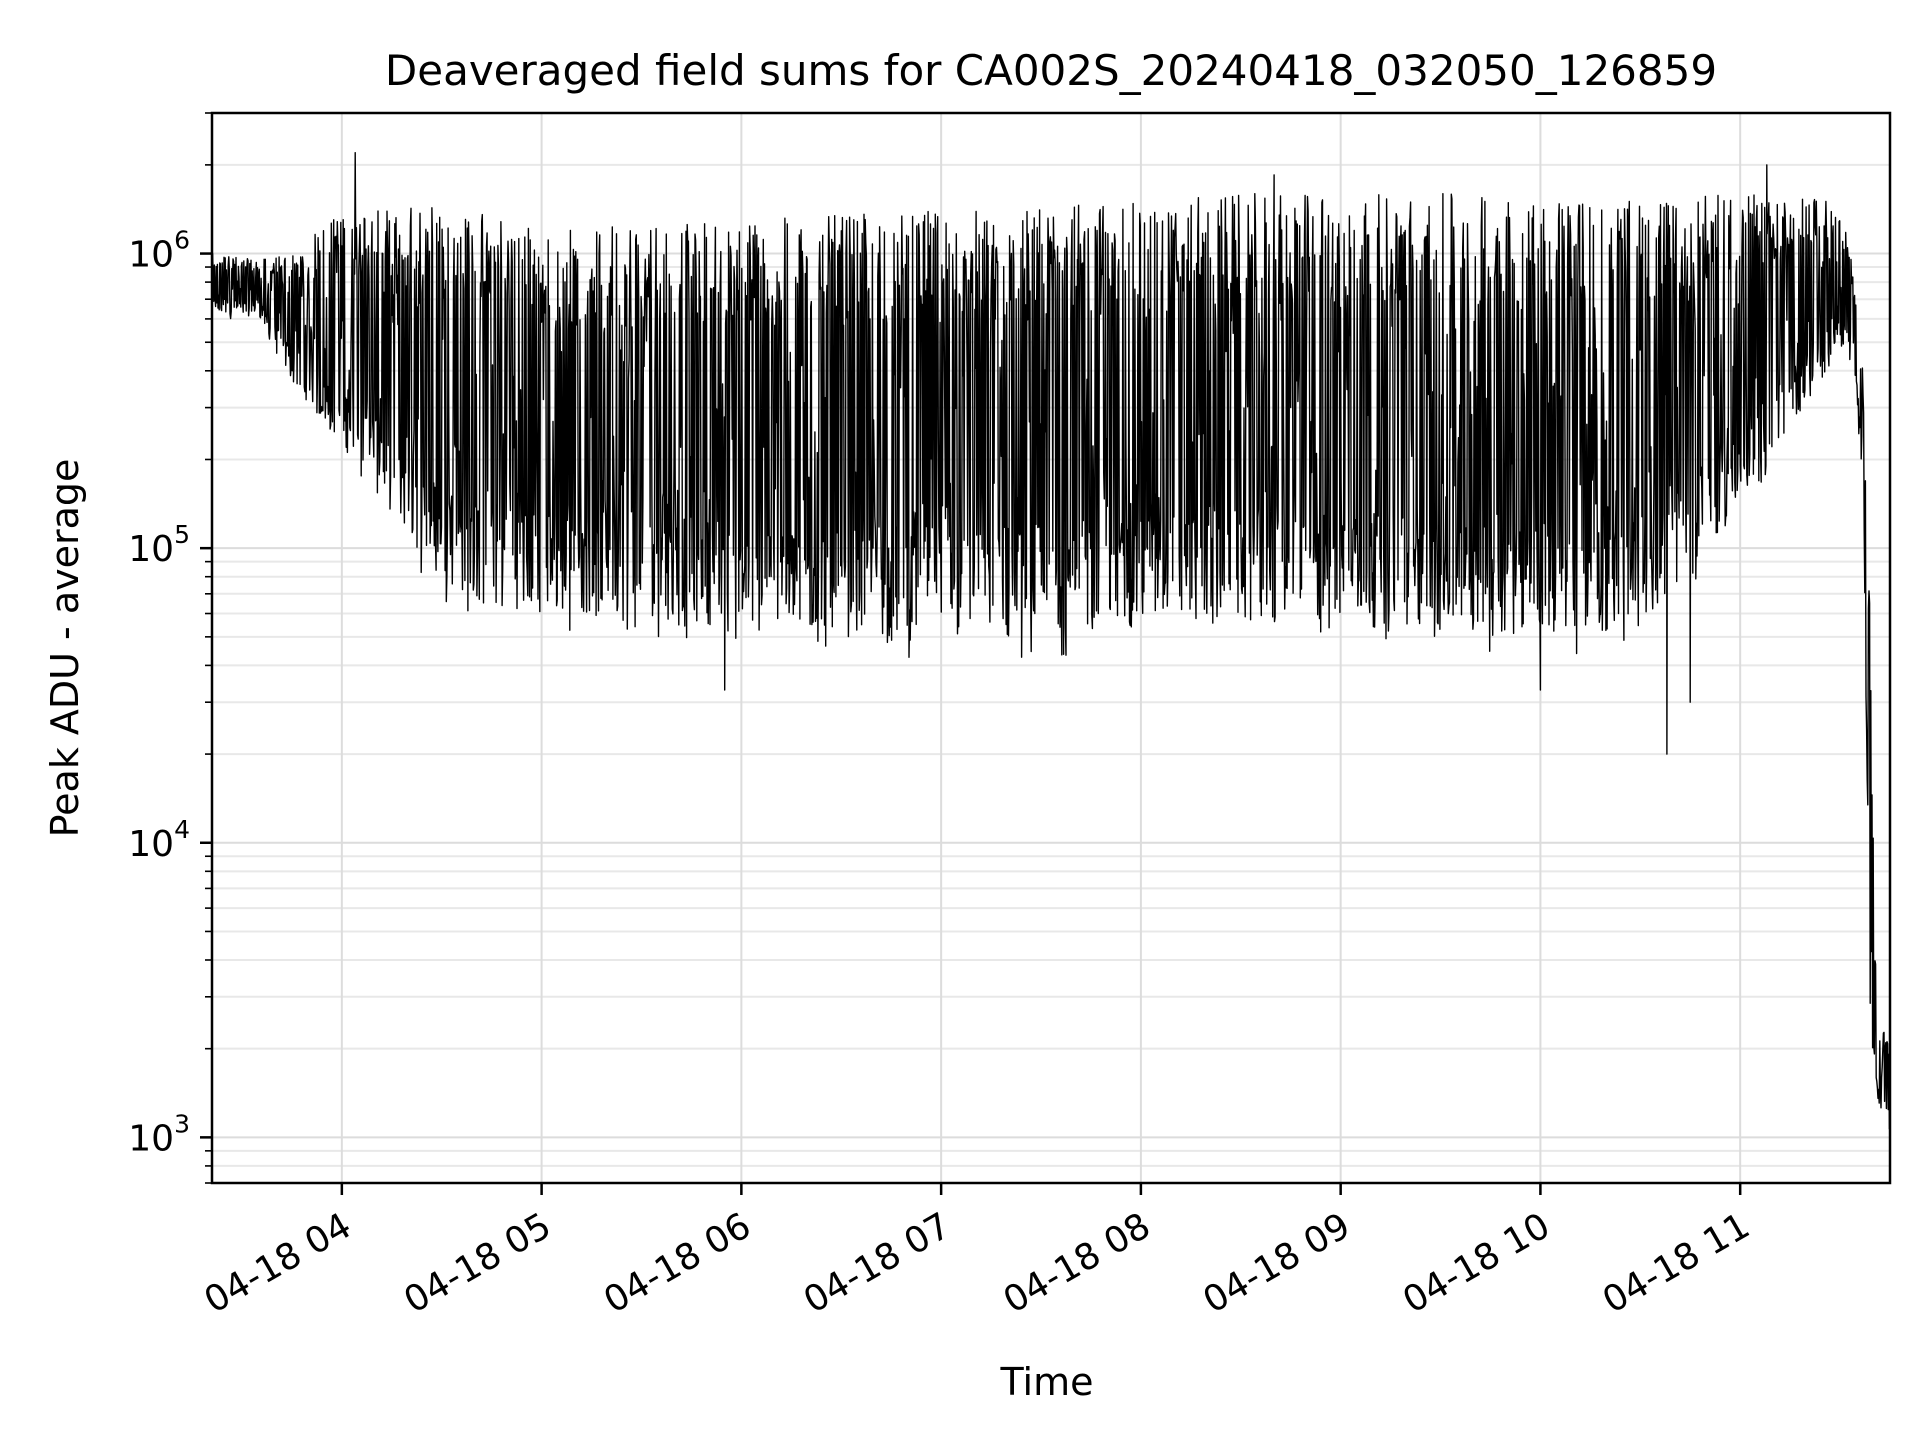  Describe the element at coordinates (170, 648) in the screenshot. I see `y-axis: 10³ 10⁴ 10⁵ 10⁶` at that location.